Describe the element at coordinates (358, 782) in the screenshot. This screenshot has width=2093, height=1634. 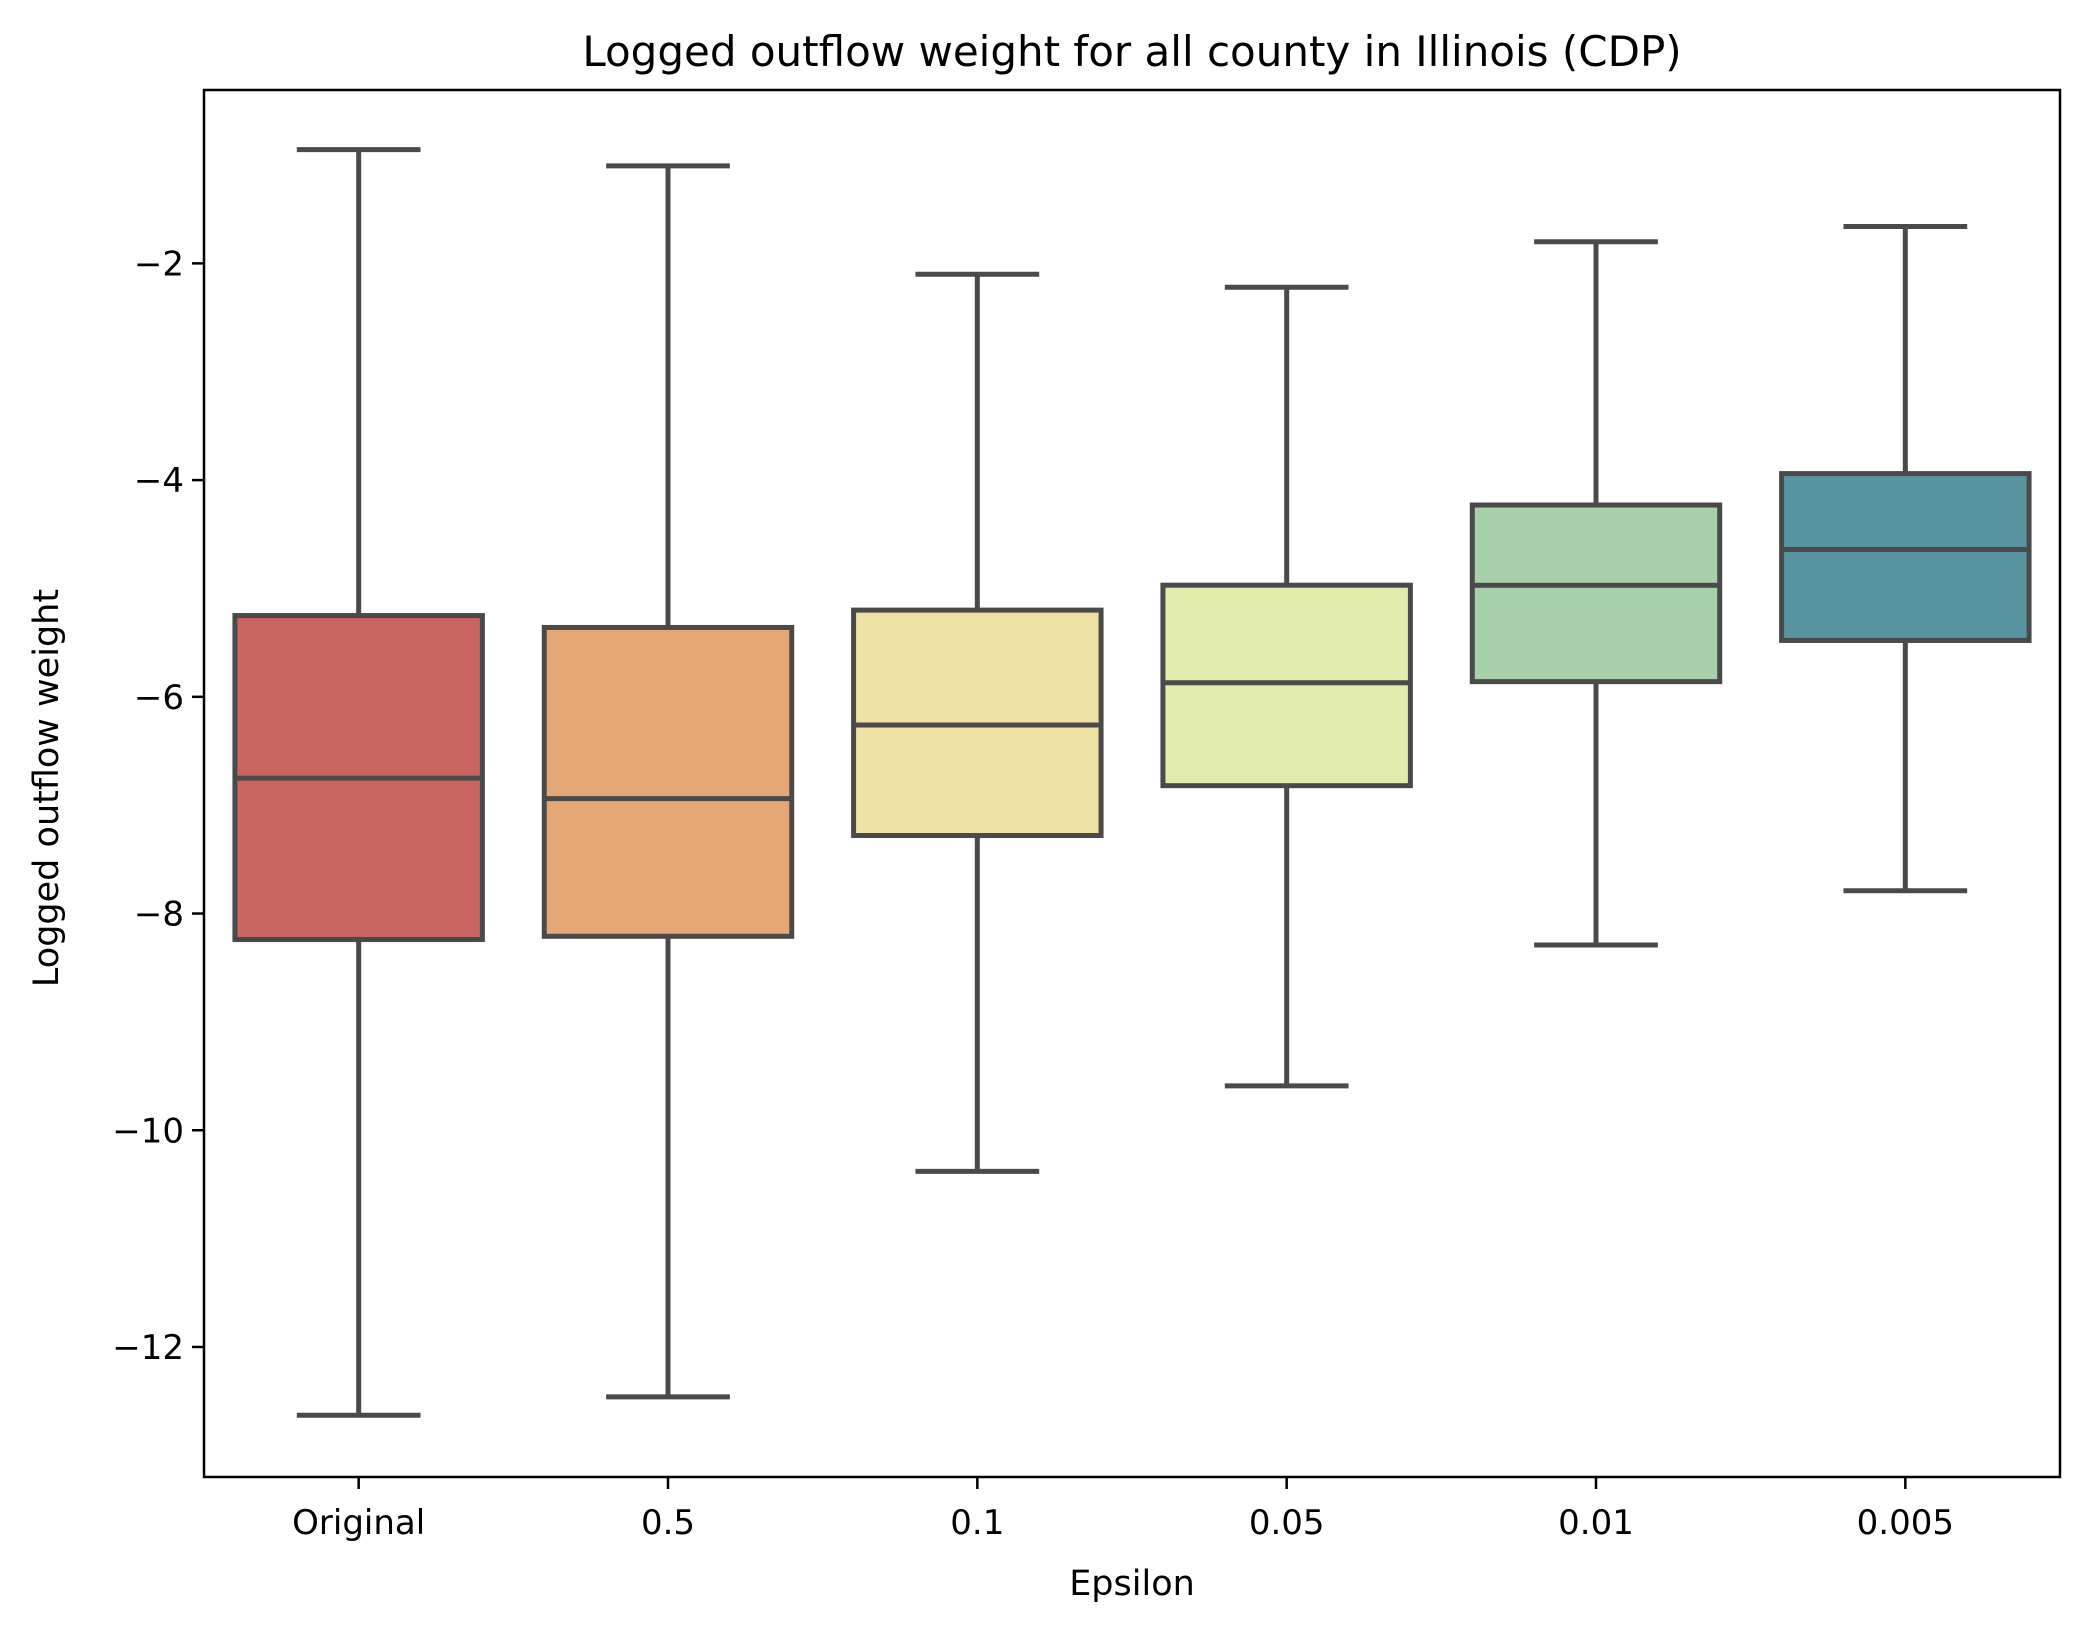
I see `box-original` at that location.